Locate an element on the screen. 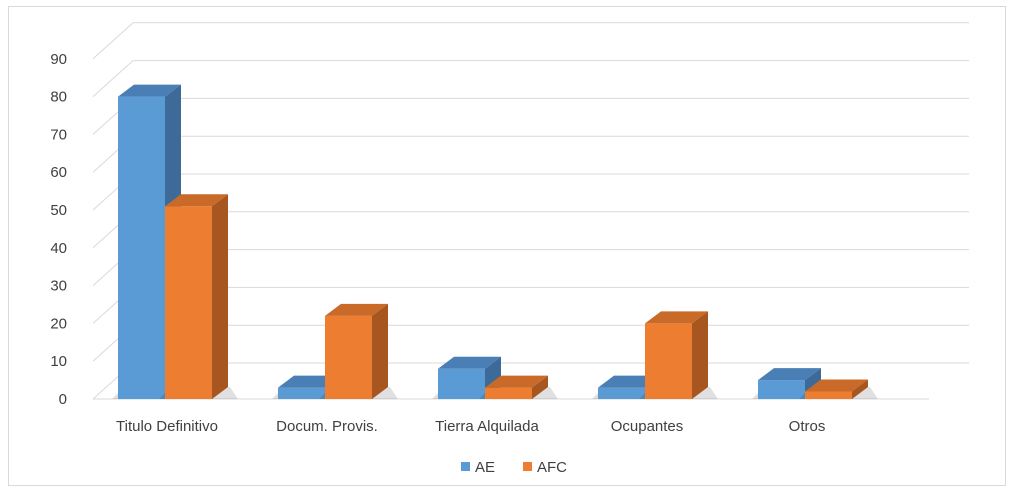 The image size is (1011, 492). y-tick-label: 80 is located at coordinates (58, 97).